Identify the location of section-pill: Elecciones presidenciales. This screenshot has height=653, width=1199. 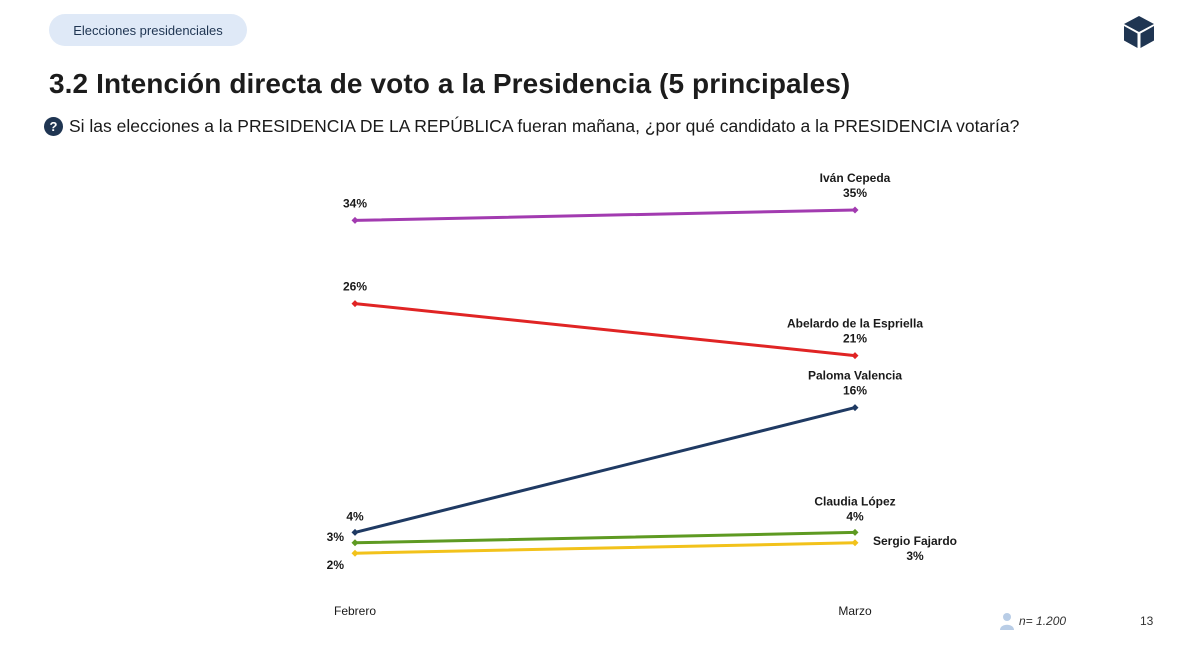
(148, 30).